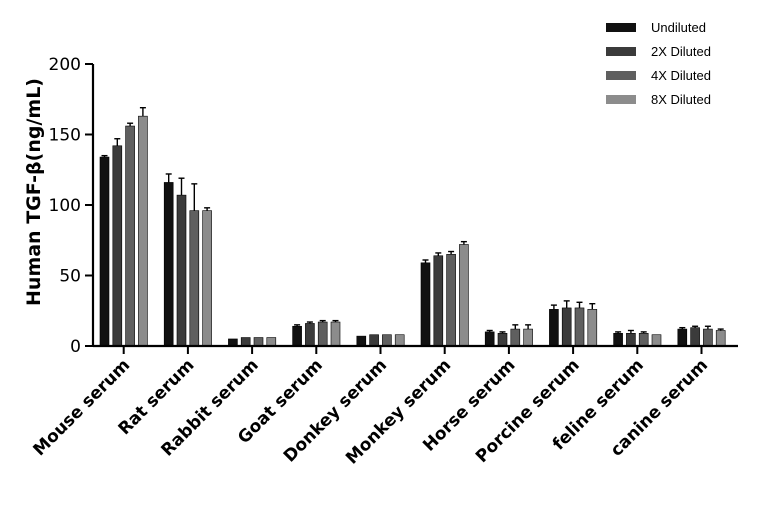  Describe the element at coordinates (81, 407) in the screenshot. I see `category-label: Mouse serum` at that location.